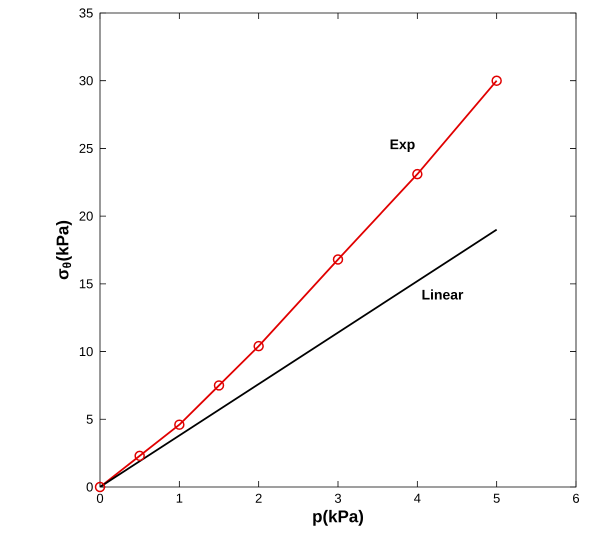 This screenshot has width=594, height=551. What do you see at coordinates (86, 216) in the screenshot?
I see `y-tick-label: 20` at bounding box center [86, 216].